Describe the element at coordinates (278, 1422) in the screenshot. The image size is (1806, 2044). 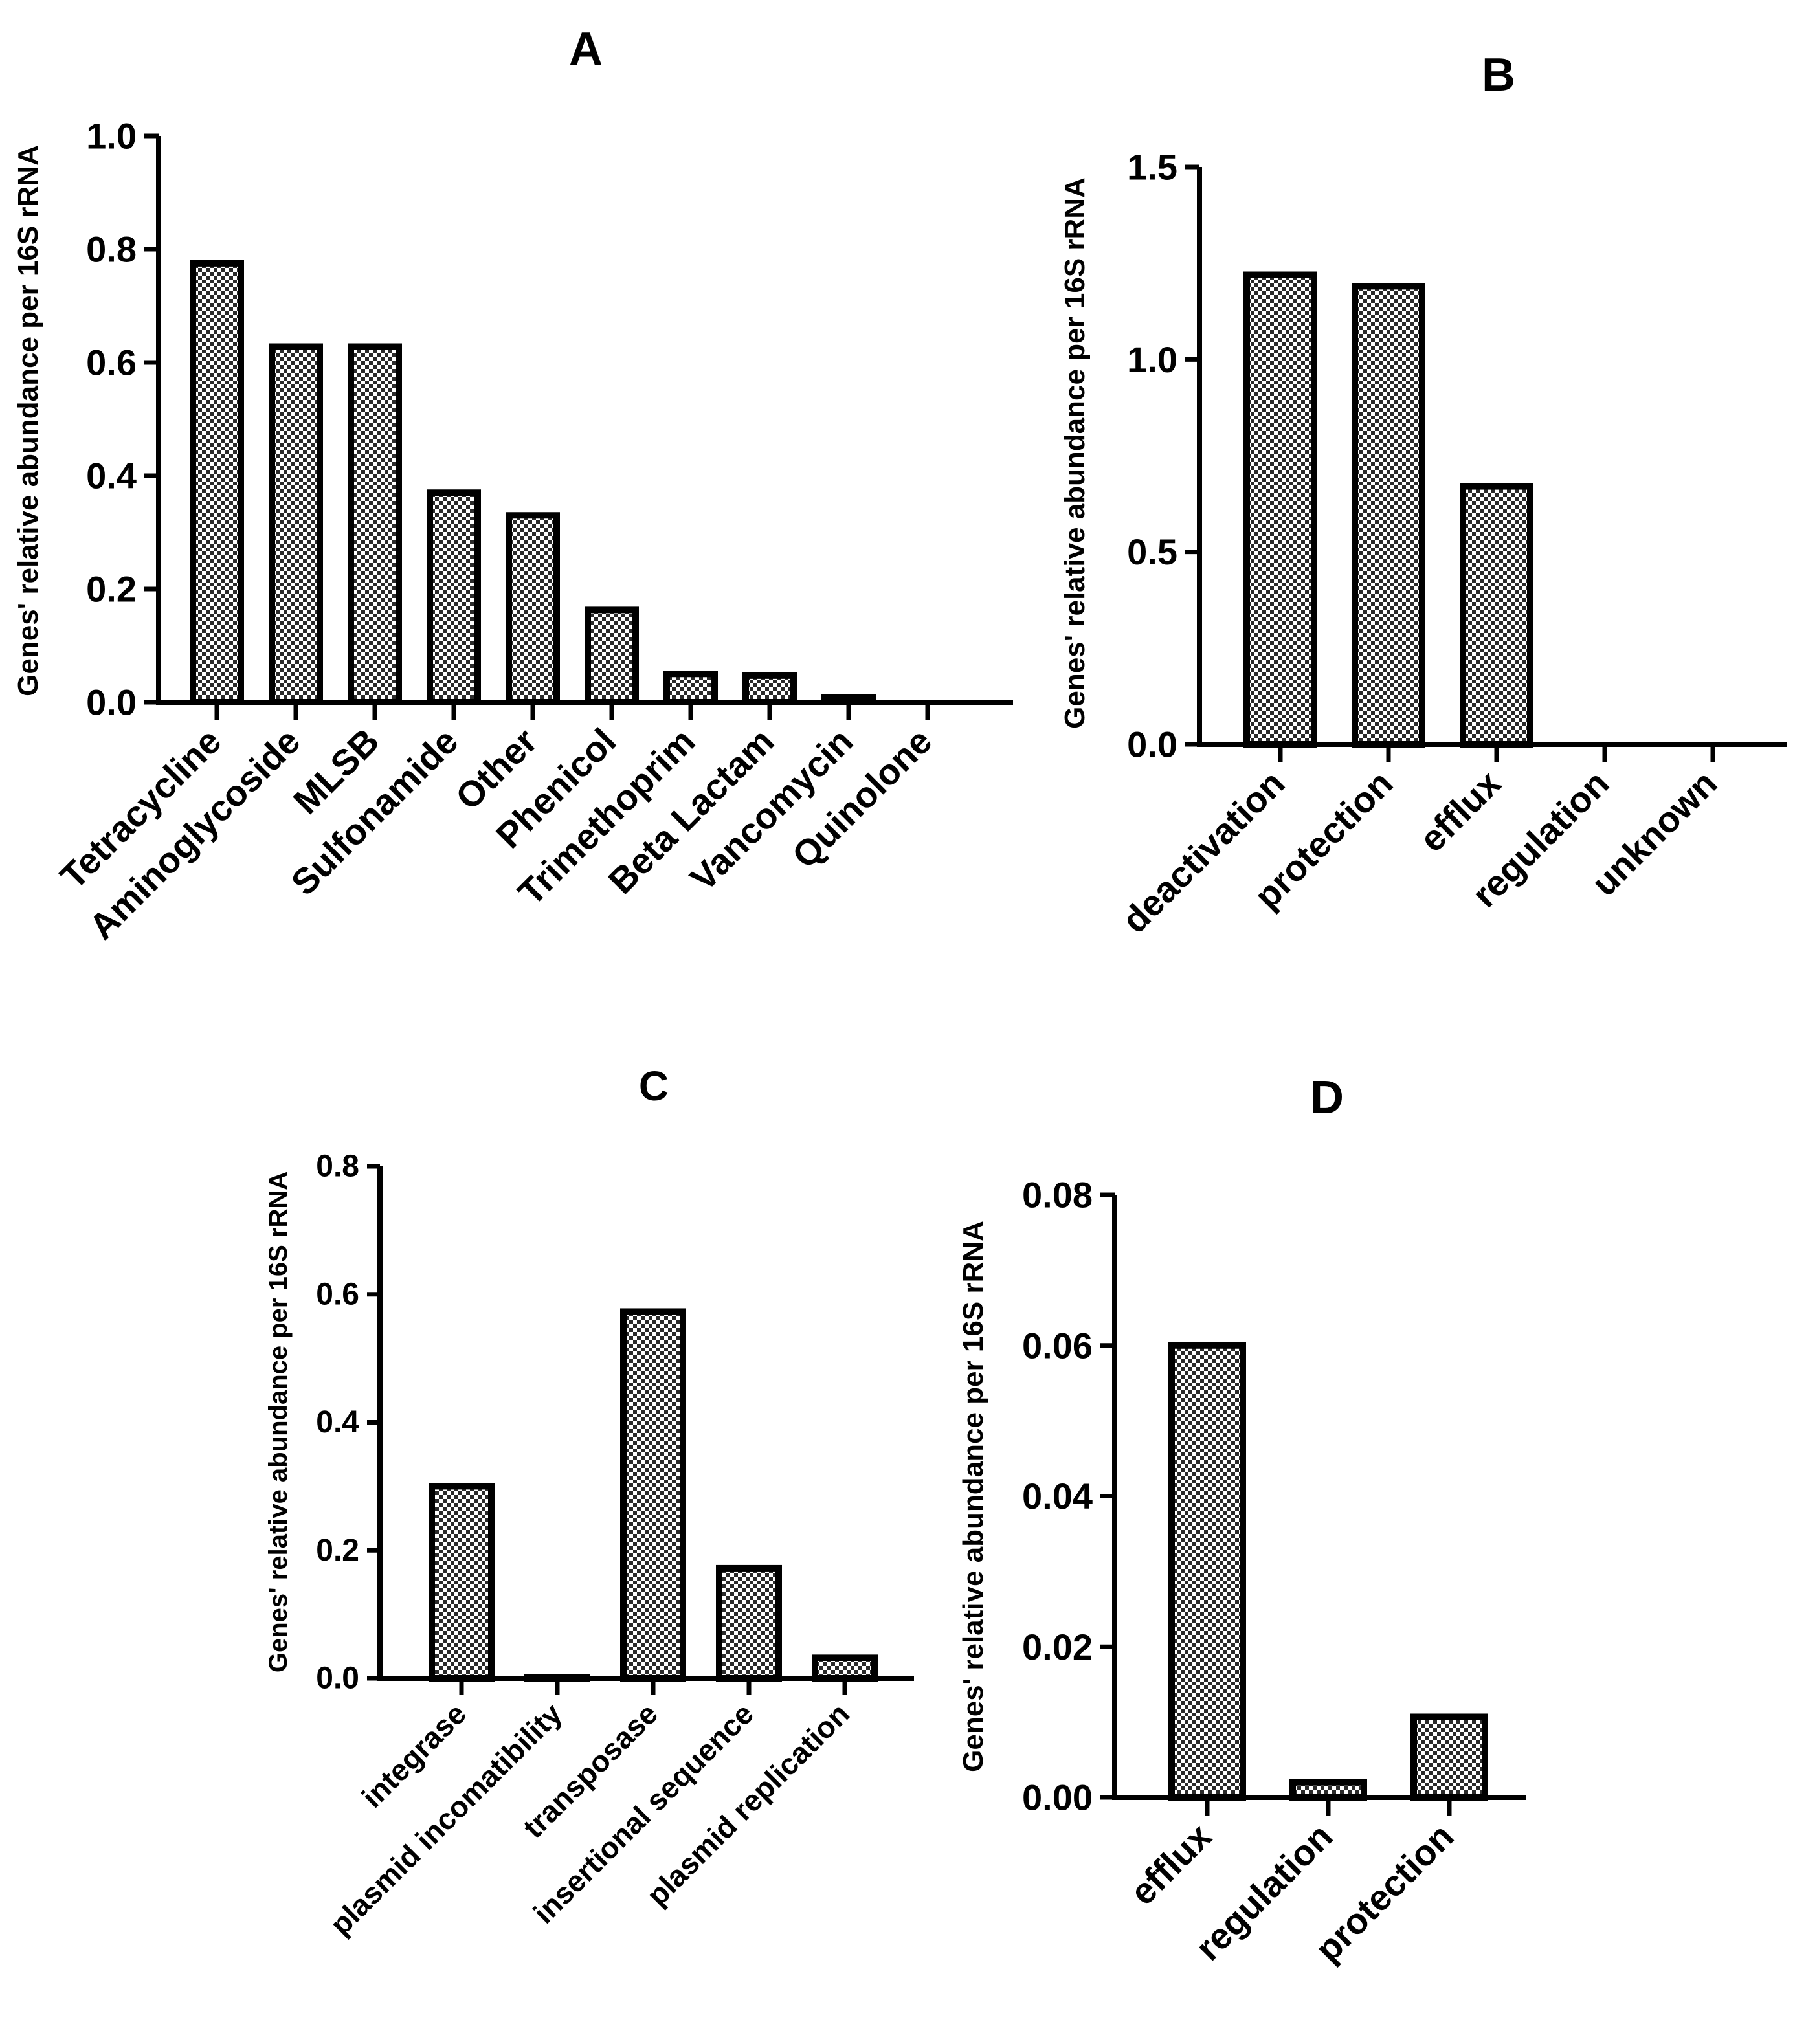
I see `panel-c-y-axis-label: Genes' relative abundance per 16S rRNA` at that location.